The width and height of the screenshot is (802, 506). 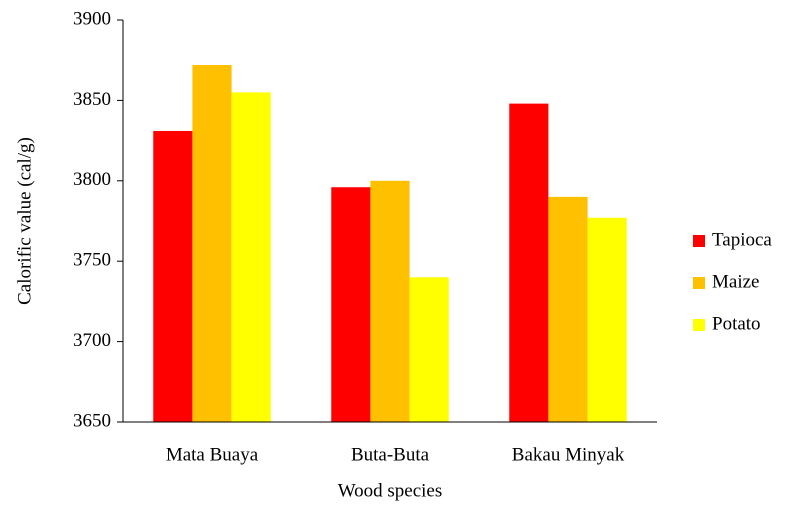 I want to click on legend-label: Tapioca, so click(x=742, y=239).